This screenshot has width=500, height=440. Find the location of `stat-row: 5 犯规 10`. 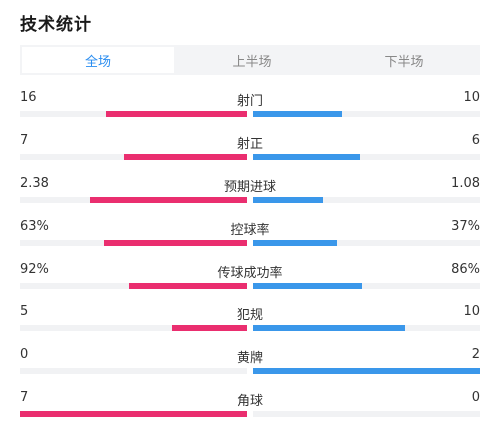

stat-row: 5 犯规 10 is located at coordinates (250, 319).